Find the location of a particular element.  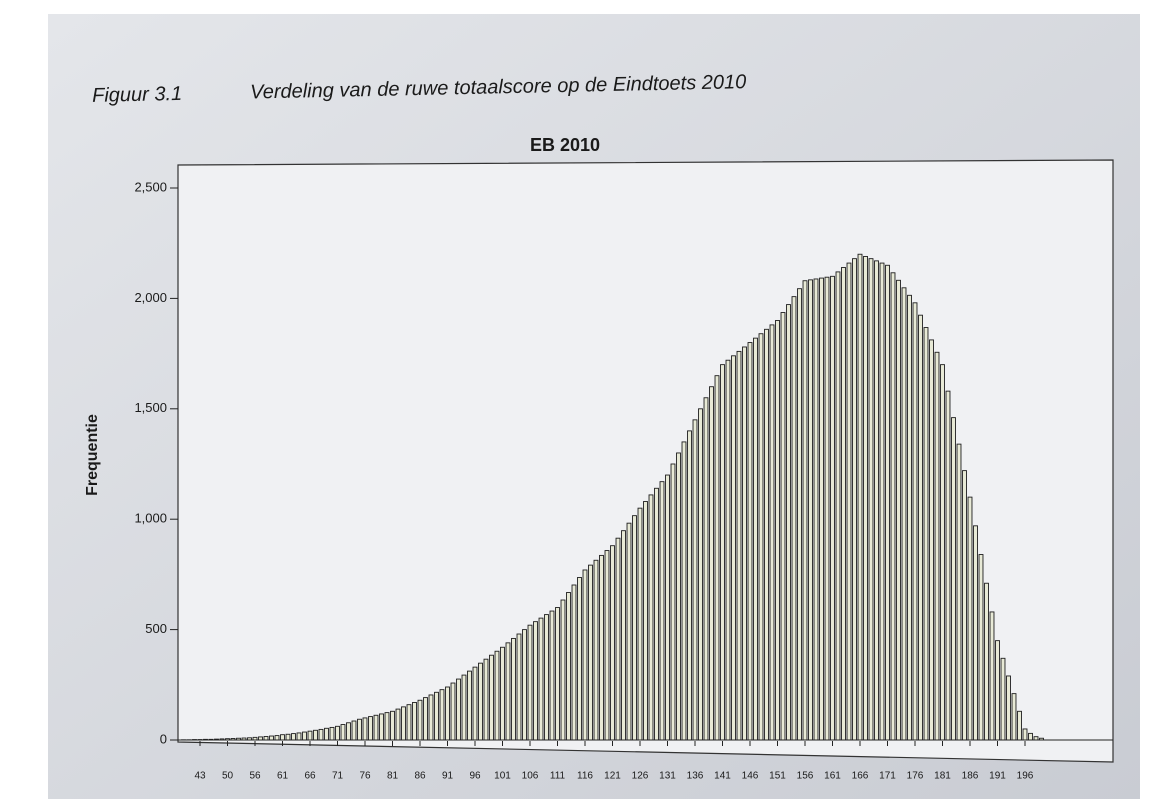

y-tick-label: 0 is located at coordinates (163, 738).